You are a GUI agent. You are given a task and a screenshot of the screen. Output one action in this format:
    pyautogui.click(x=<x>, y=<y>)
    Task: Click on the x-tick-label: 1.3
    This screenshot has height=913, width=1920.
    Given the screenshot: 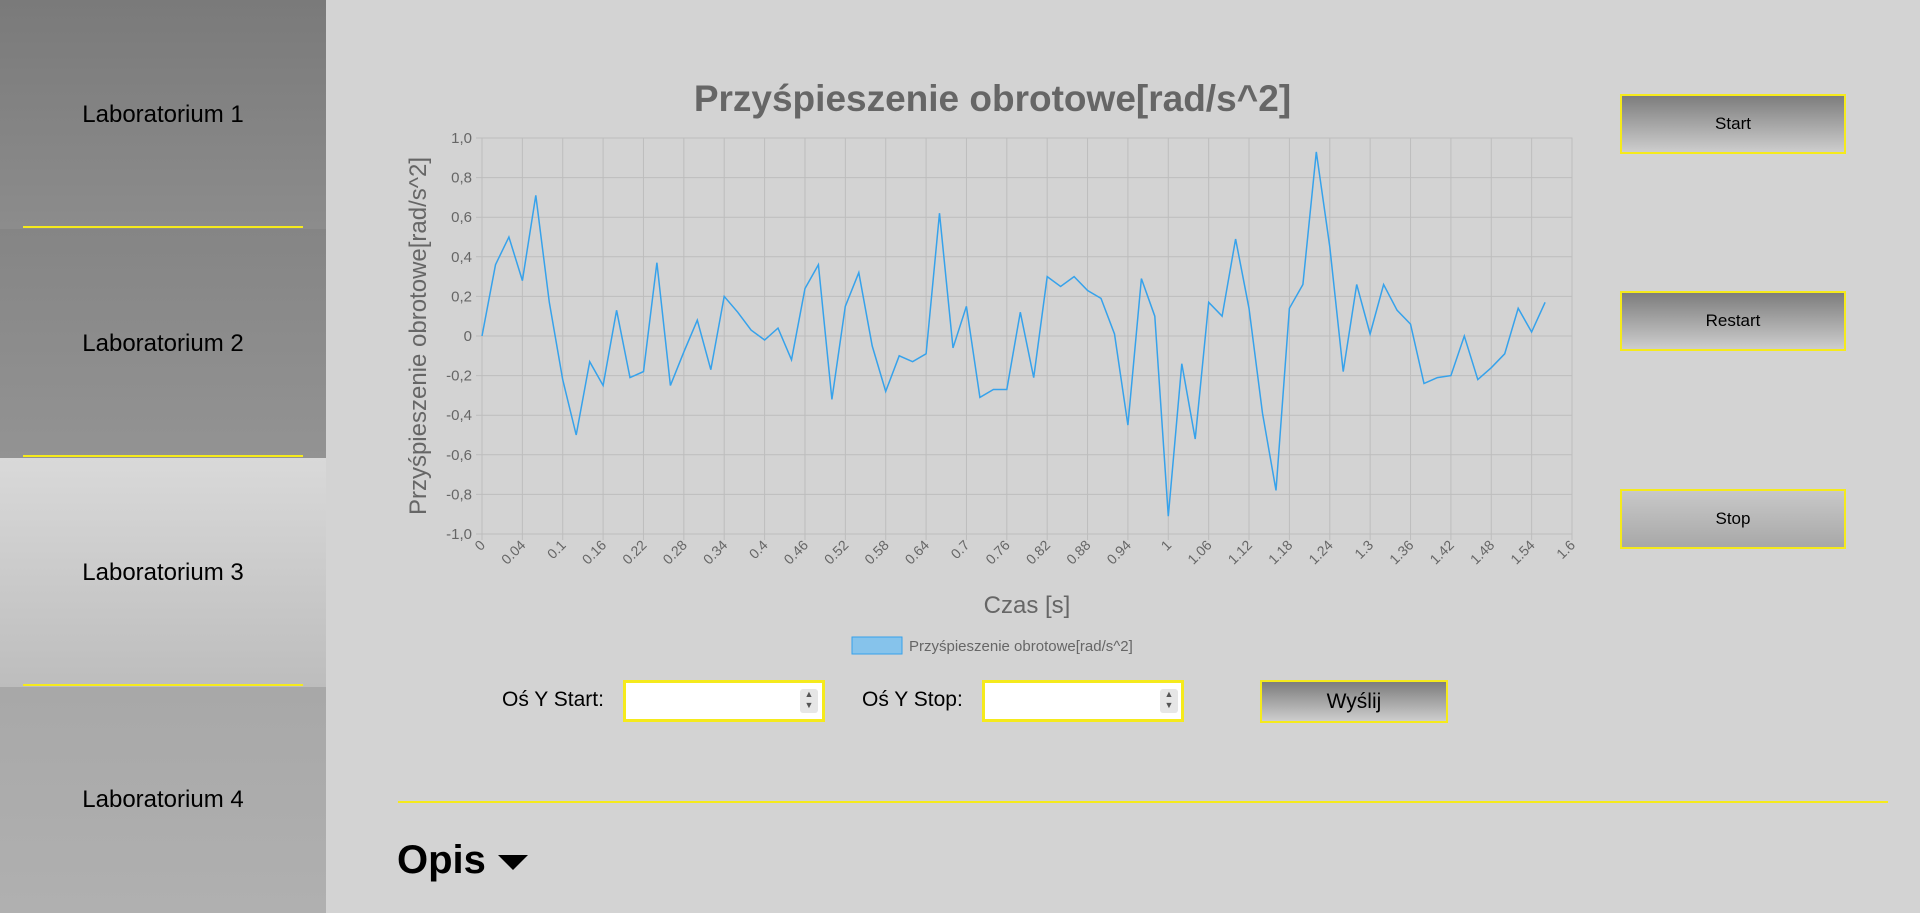 What is the action you would take?
    pyautogui.click(x=1363, y=549)
    